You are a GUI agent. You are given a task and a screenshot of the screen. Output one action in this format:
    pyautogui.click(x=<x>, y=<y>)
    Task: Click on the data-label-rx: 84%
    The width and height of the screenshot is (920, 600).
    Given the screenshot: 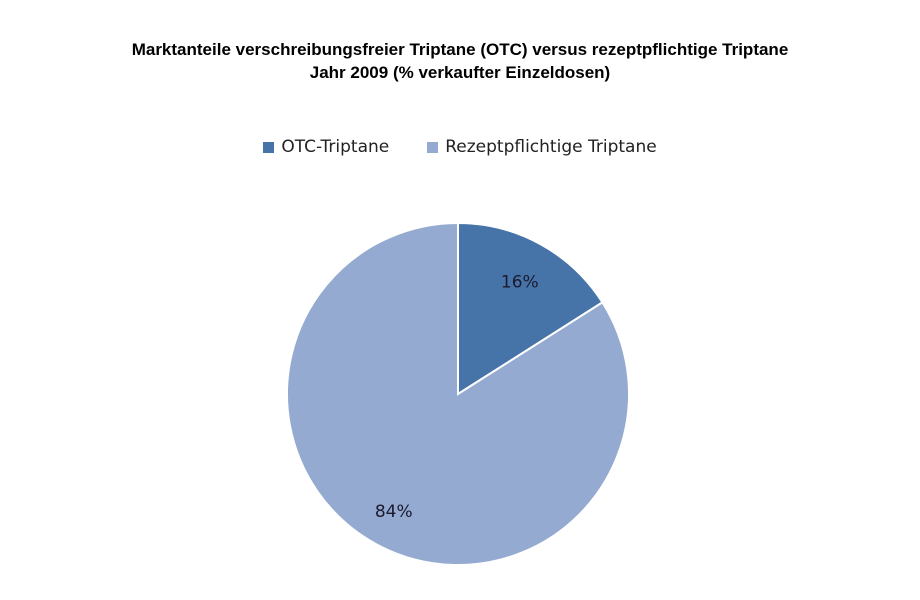 What is the action you would take?
    pyautogui.click(x=394, y=512)
    